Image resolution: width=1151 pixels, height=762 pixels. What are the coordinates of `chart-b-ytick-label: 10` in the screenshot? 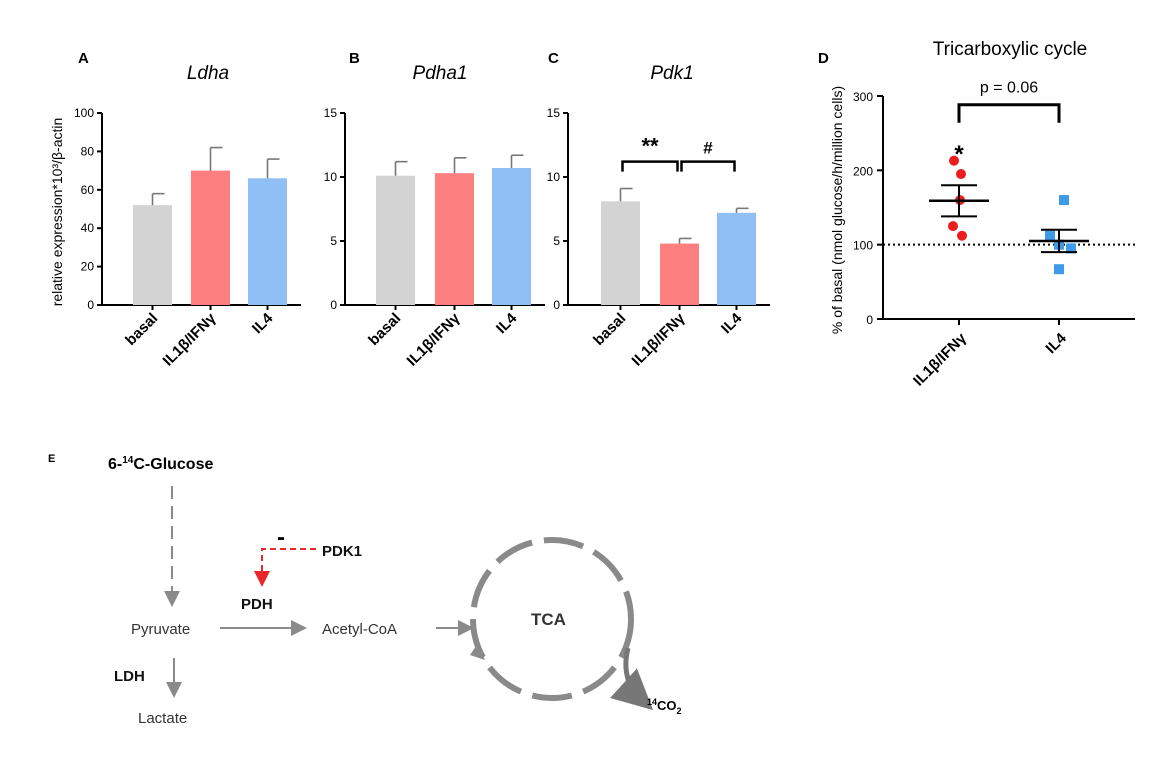 It's located at (331, 177).